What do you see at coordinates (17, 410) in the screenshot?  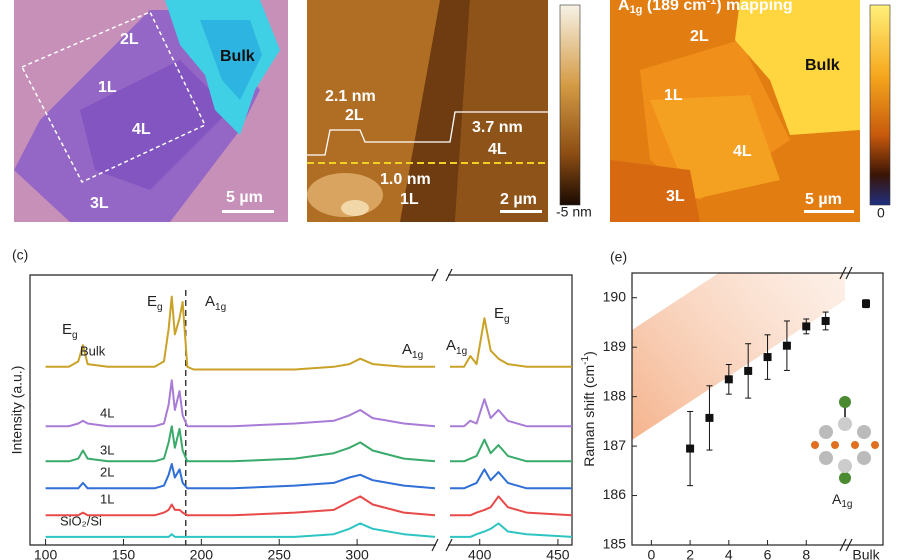 I see `y-axis-label: Intensity (a.u.)` at bounding box center [17, 410].